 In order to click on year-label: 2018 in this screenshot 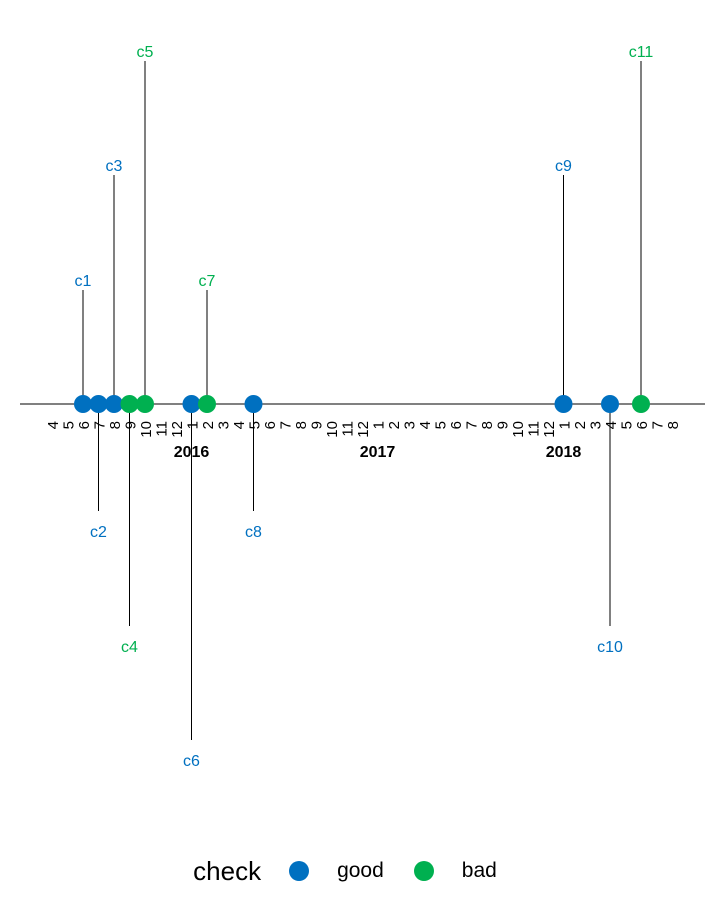, I will do `click(564, 452)`.